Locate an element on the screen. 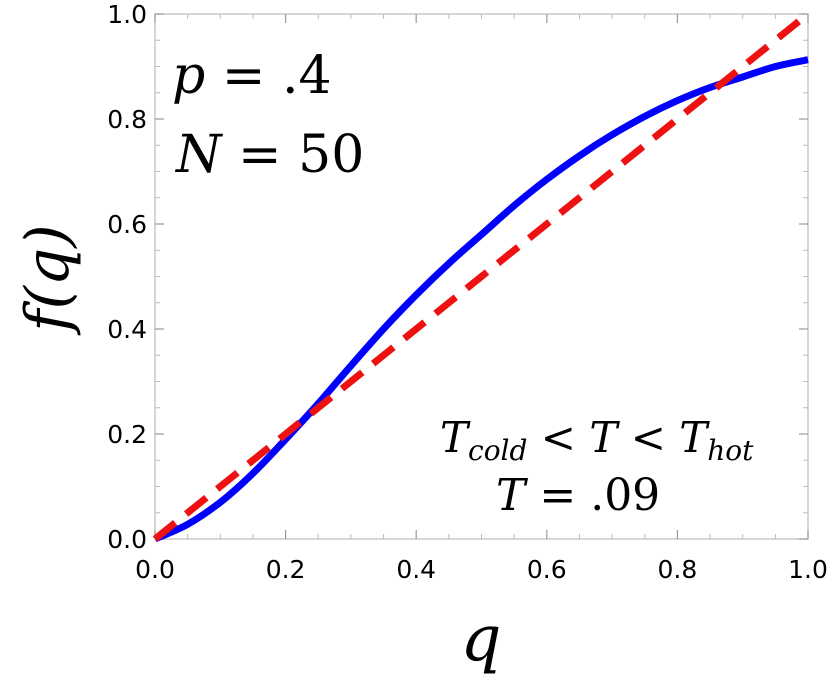 The width and height of the screenshot is (830, 682). x-tick-label: 1.0 is located at coordinates (808, 569).